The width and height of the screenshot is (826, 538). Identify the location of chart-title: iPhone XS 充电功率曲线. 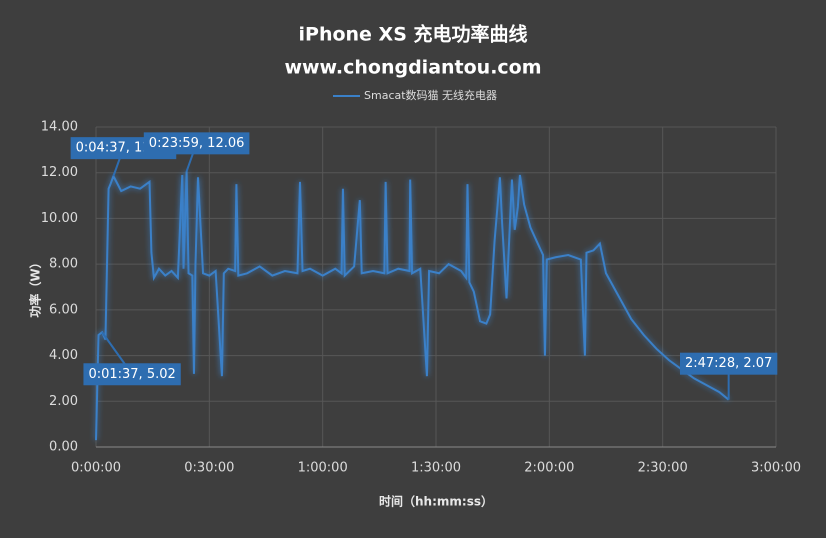
(413, 34).